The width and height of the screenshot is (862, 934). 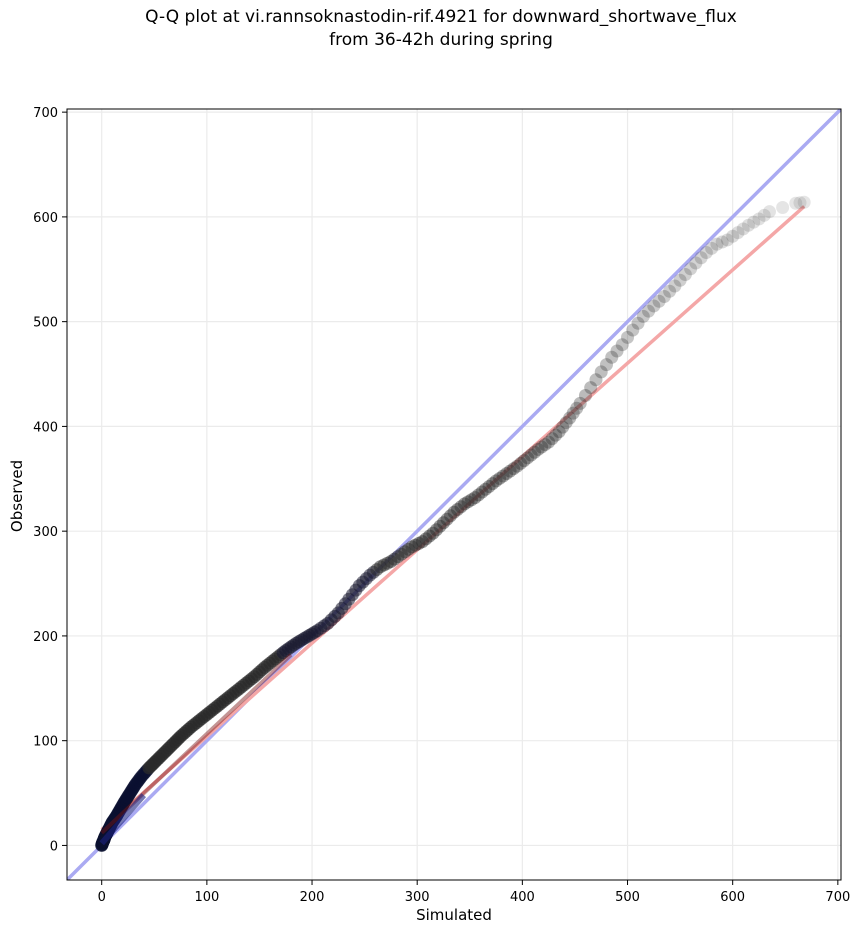 I want to click on y-tick-label: 200, so click(x=45, y=637).